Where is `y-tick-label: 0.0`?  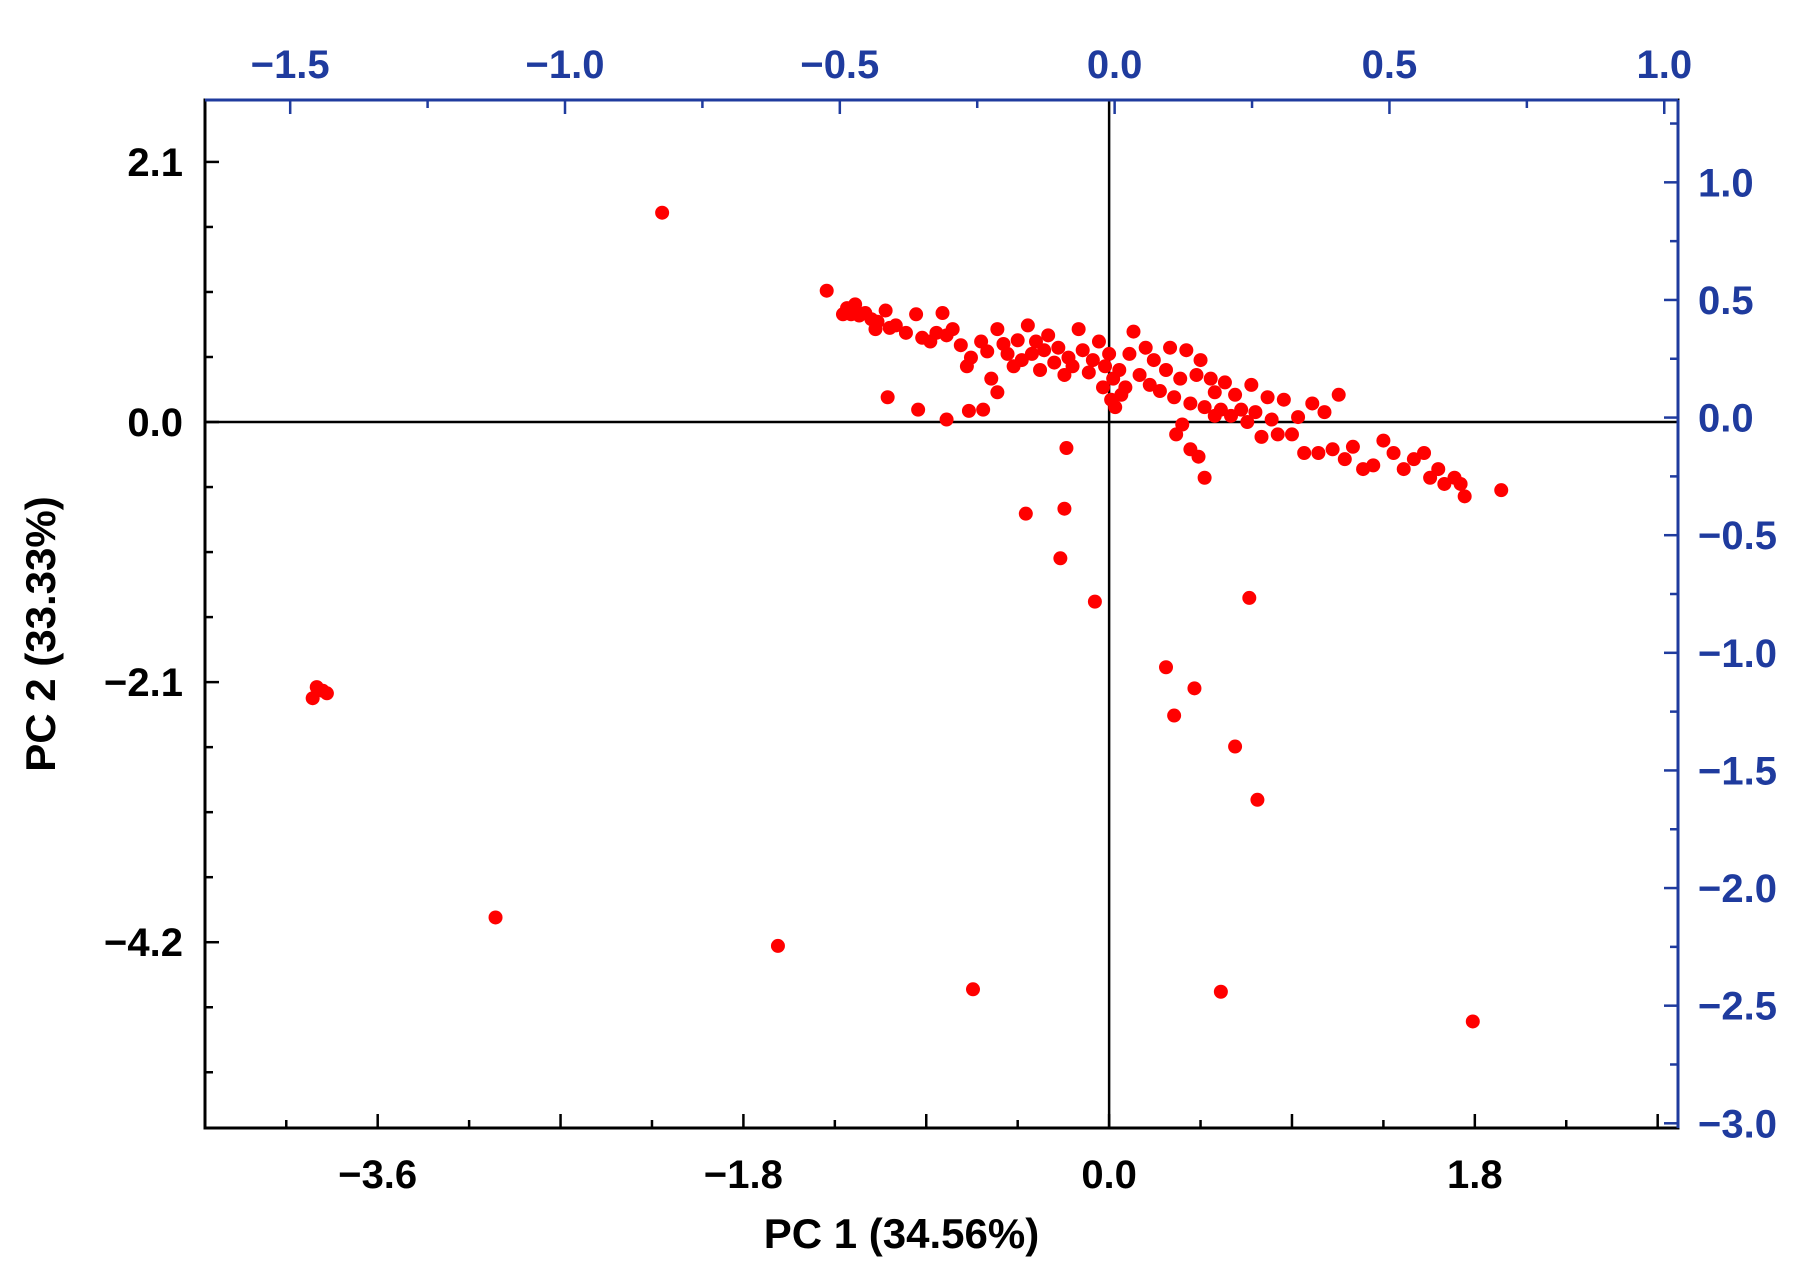 y-tick-label: 0.0 is located at coordinates (155, 423).